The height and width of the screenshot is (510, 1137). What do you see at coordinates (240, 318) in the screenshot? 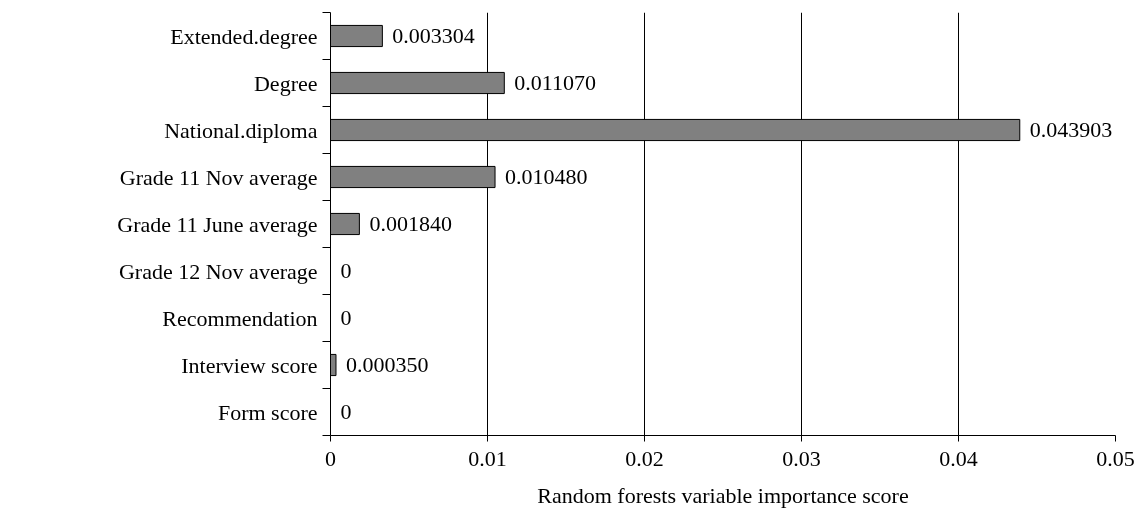
I see `y-tick-label: Recommendation` at bounding box center [240, 318].